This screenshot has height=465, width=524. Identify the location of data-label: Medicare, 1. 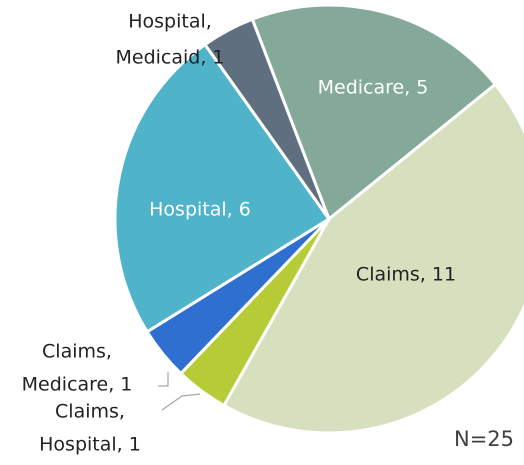
(77, 385).